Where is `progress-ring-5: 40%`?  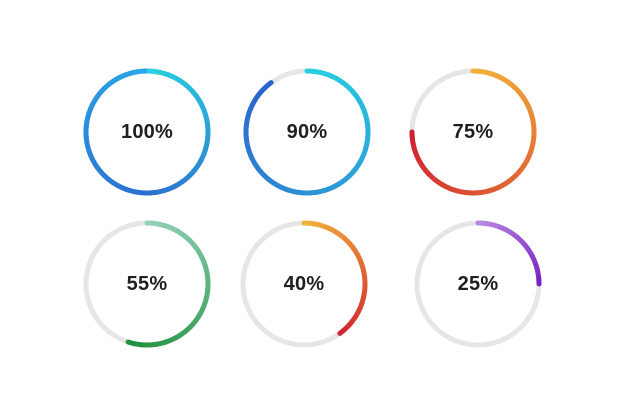
progress-ring-5: 40% is located at coordinates (304, 284).